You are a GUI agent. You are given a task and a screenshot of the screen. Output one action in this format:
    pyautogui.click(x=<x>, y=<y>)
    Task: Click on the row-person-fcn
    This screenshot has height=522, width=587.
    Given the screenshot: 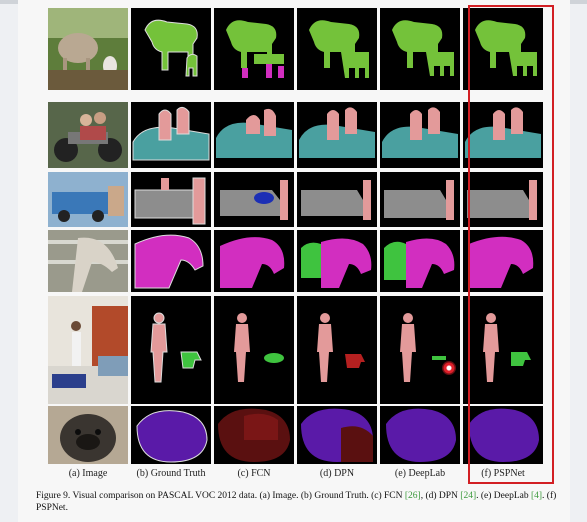 What is the action you would take?
    pyautogui.click(x=254, y=350)
    